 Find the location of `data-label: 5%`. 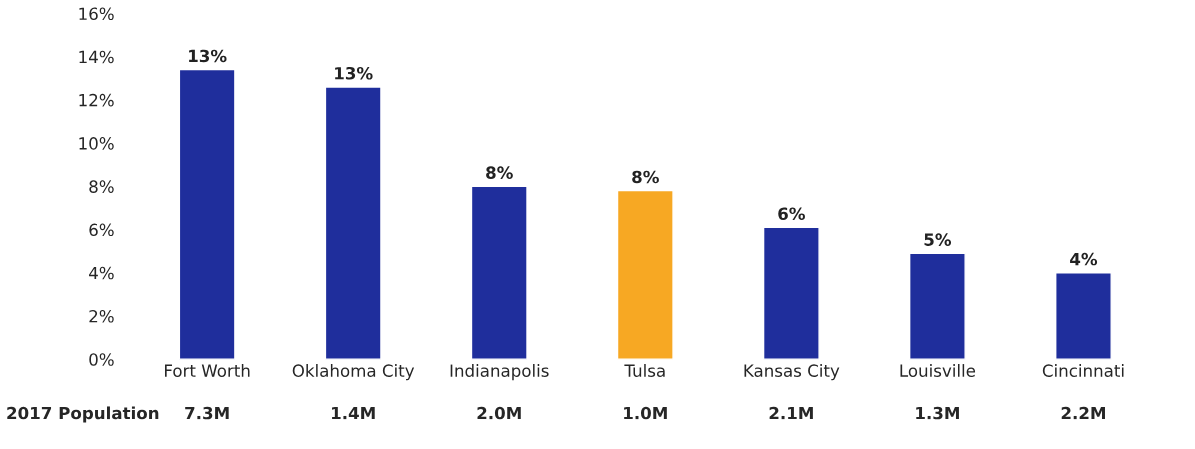

data-label: 5% is located at coordinates (938, 239).